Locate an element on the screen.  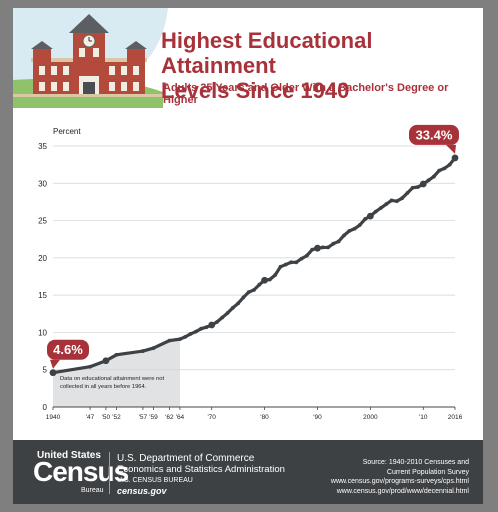
census-gov-link: census.gov is located at coordinates (142, 491).